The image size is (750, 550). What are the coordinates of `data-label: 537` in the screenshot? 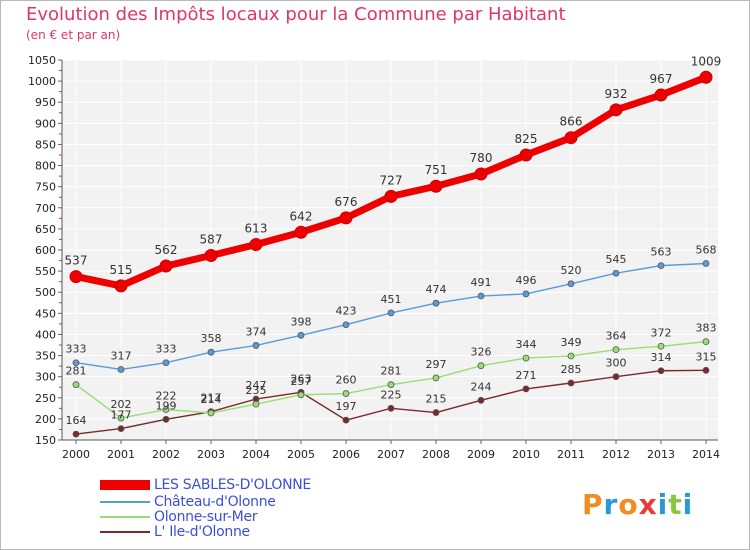 It's located at (76, 261).